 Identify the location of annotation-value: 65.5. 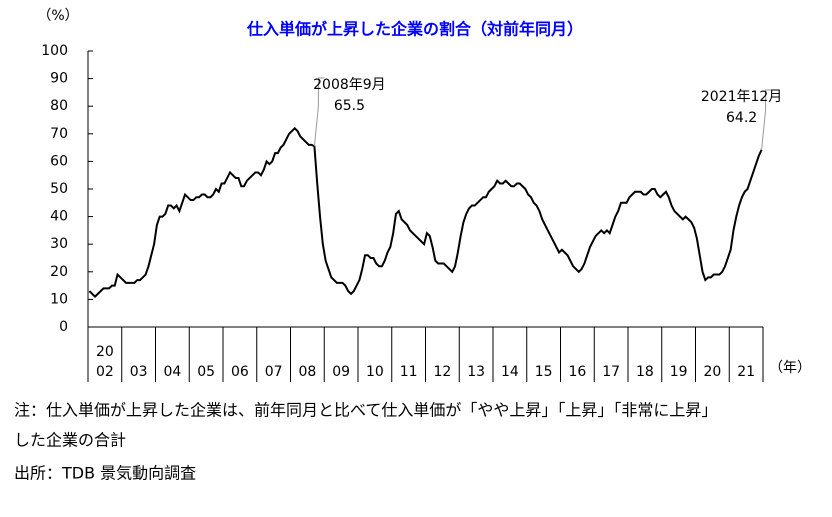
(349, 106).